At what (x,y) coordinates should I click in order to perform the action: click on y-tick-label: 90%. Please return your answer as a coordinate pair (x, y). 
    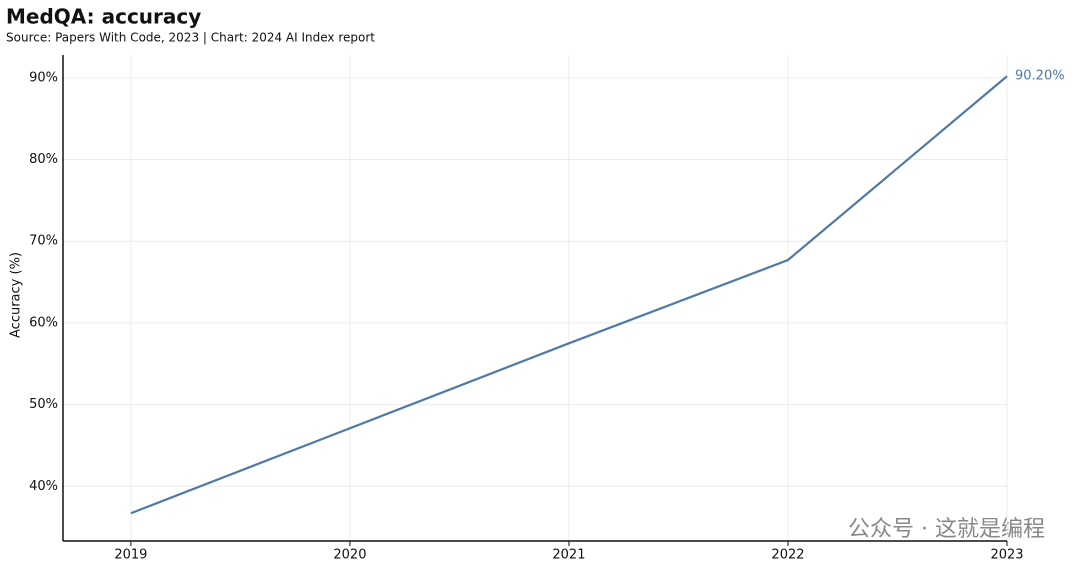
    Looking at the image, I should click on (43, 77).